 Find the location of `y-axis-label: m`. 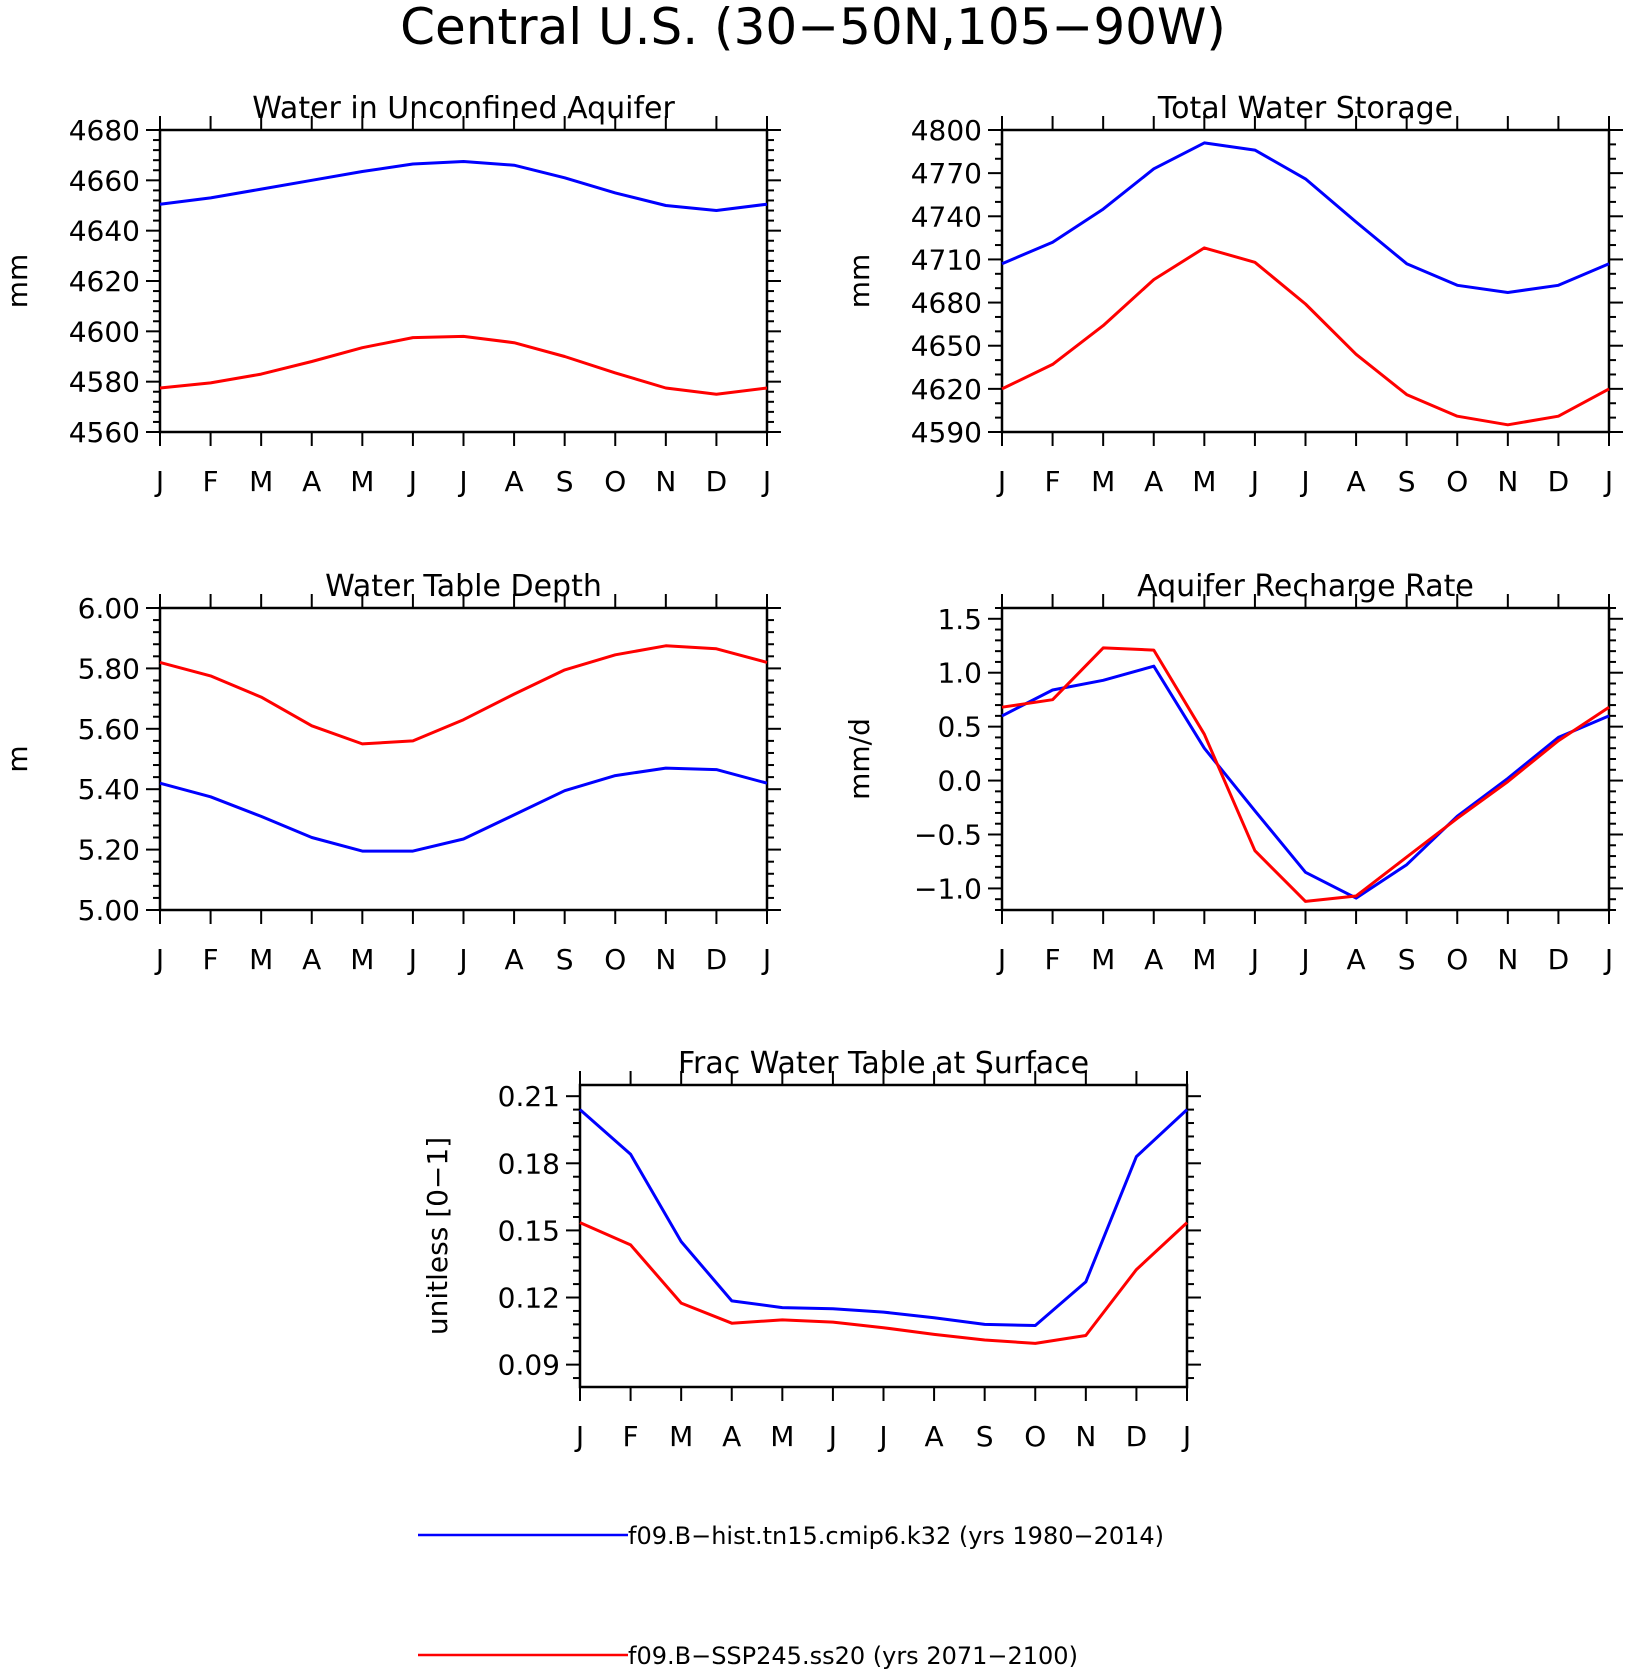

y-axis-label: m is located at coordinates (17, 758).